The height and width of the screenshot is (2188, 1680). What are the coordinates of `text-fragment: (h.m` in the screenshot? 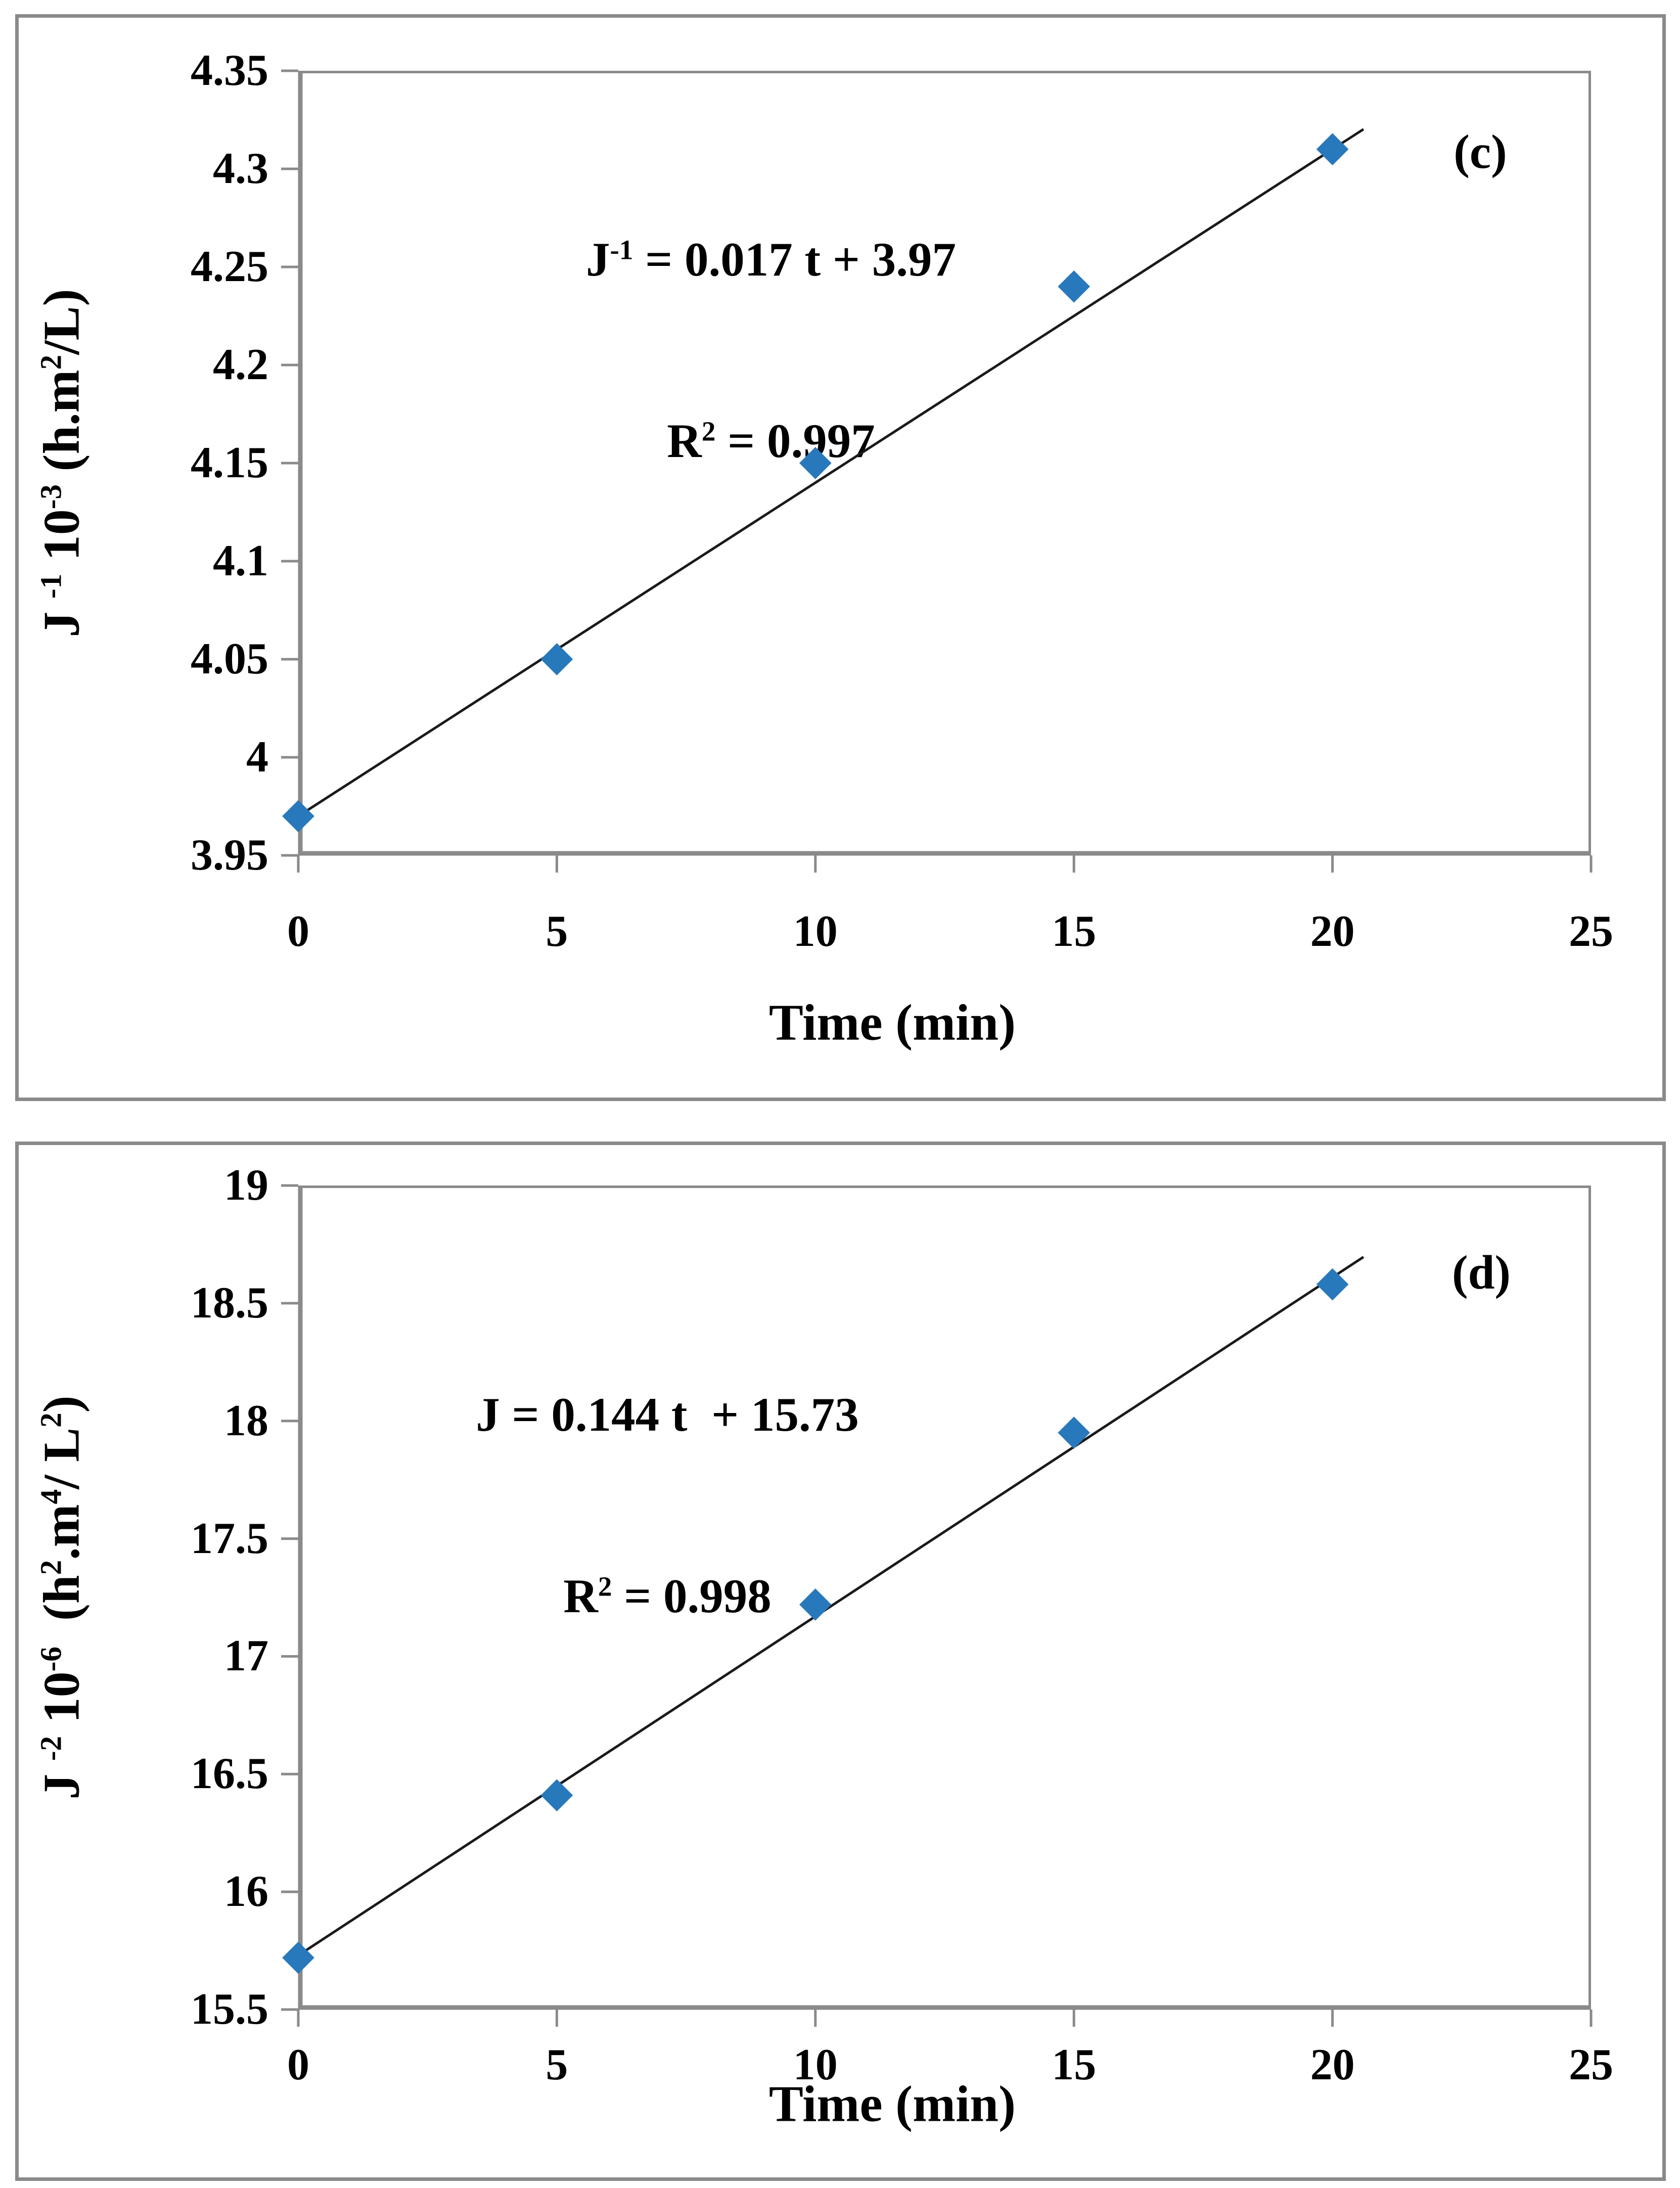 It's located at (61, 427).